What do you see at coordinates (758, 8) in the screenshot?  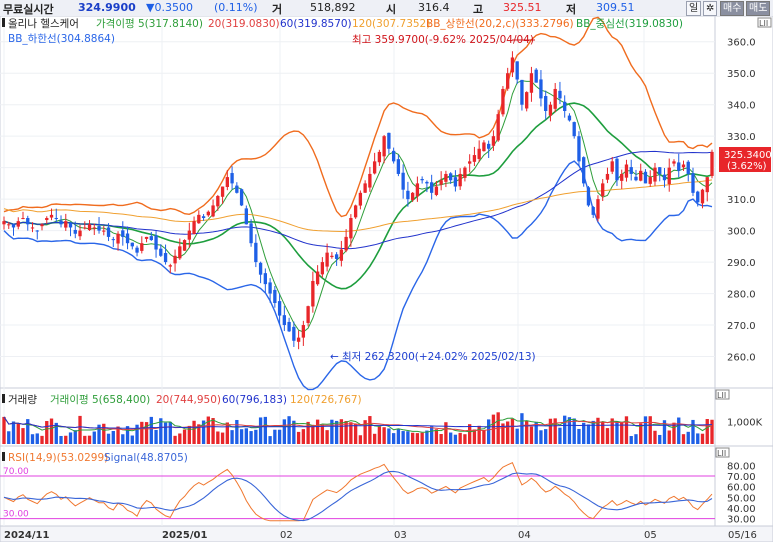 I see `sell-button: 매도` at bounding box center [758, 8].